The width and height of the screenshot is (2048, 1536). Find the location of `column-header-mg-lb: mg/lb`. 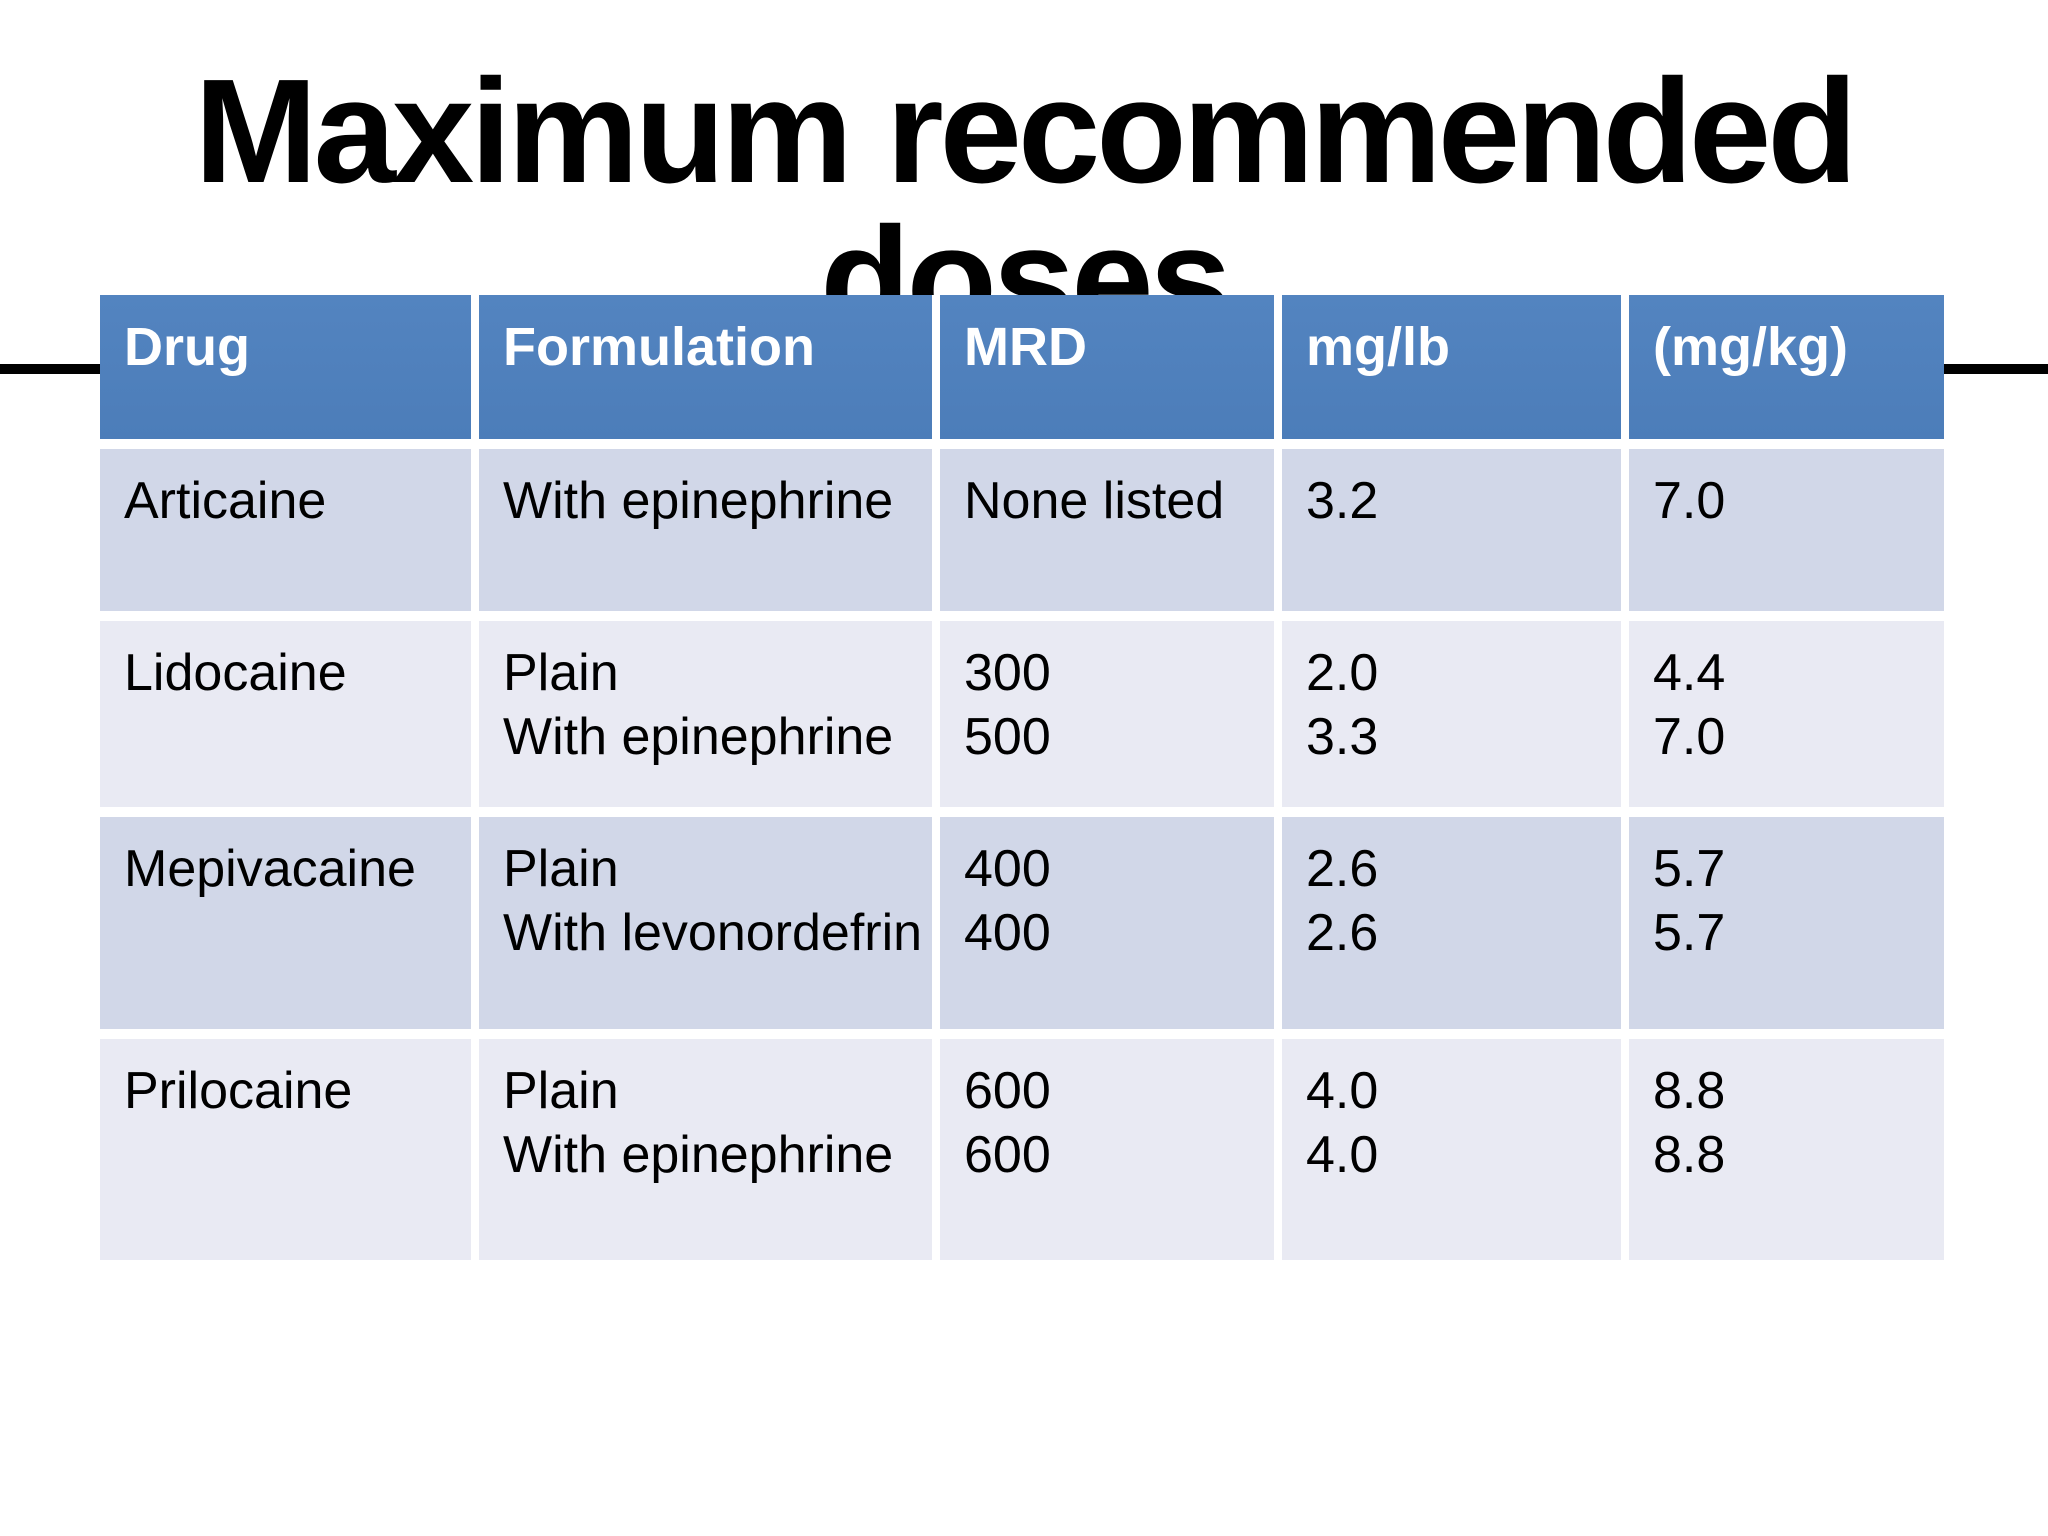

column-header-mg-lb: mg/lb is located at coordinates (1451, 367).